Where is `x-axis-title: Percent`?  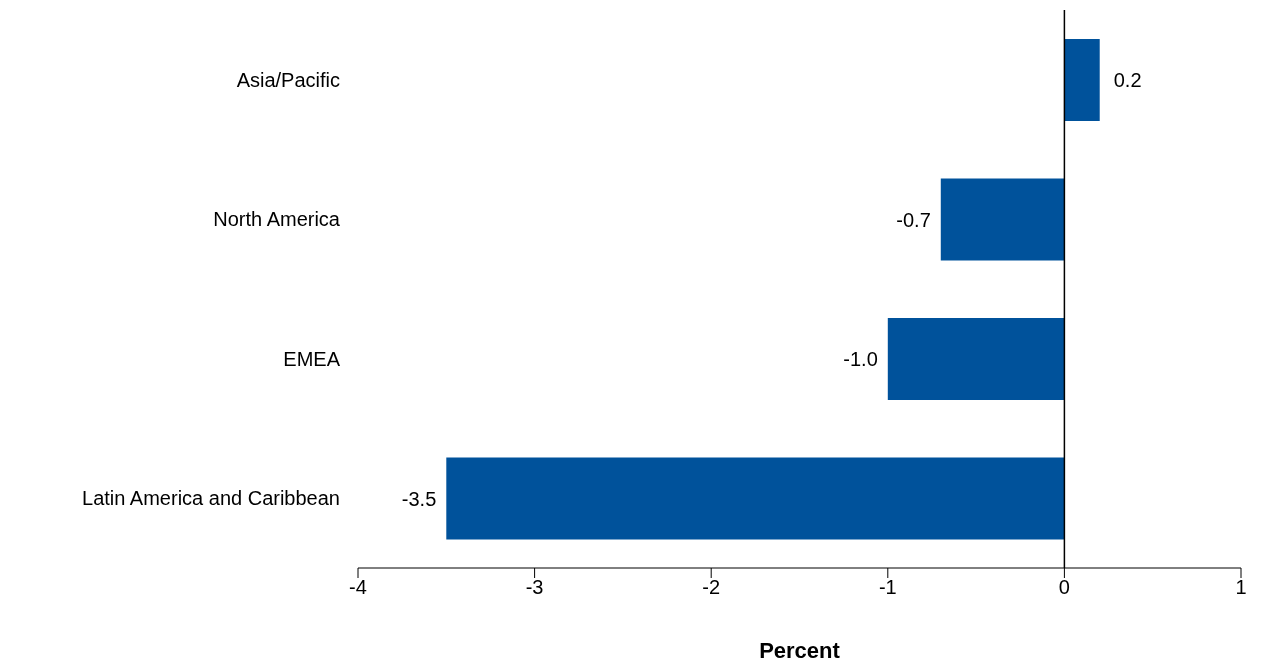
x-axis-title: Percent is located at coordinates (800, 650).